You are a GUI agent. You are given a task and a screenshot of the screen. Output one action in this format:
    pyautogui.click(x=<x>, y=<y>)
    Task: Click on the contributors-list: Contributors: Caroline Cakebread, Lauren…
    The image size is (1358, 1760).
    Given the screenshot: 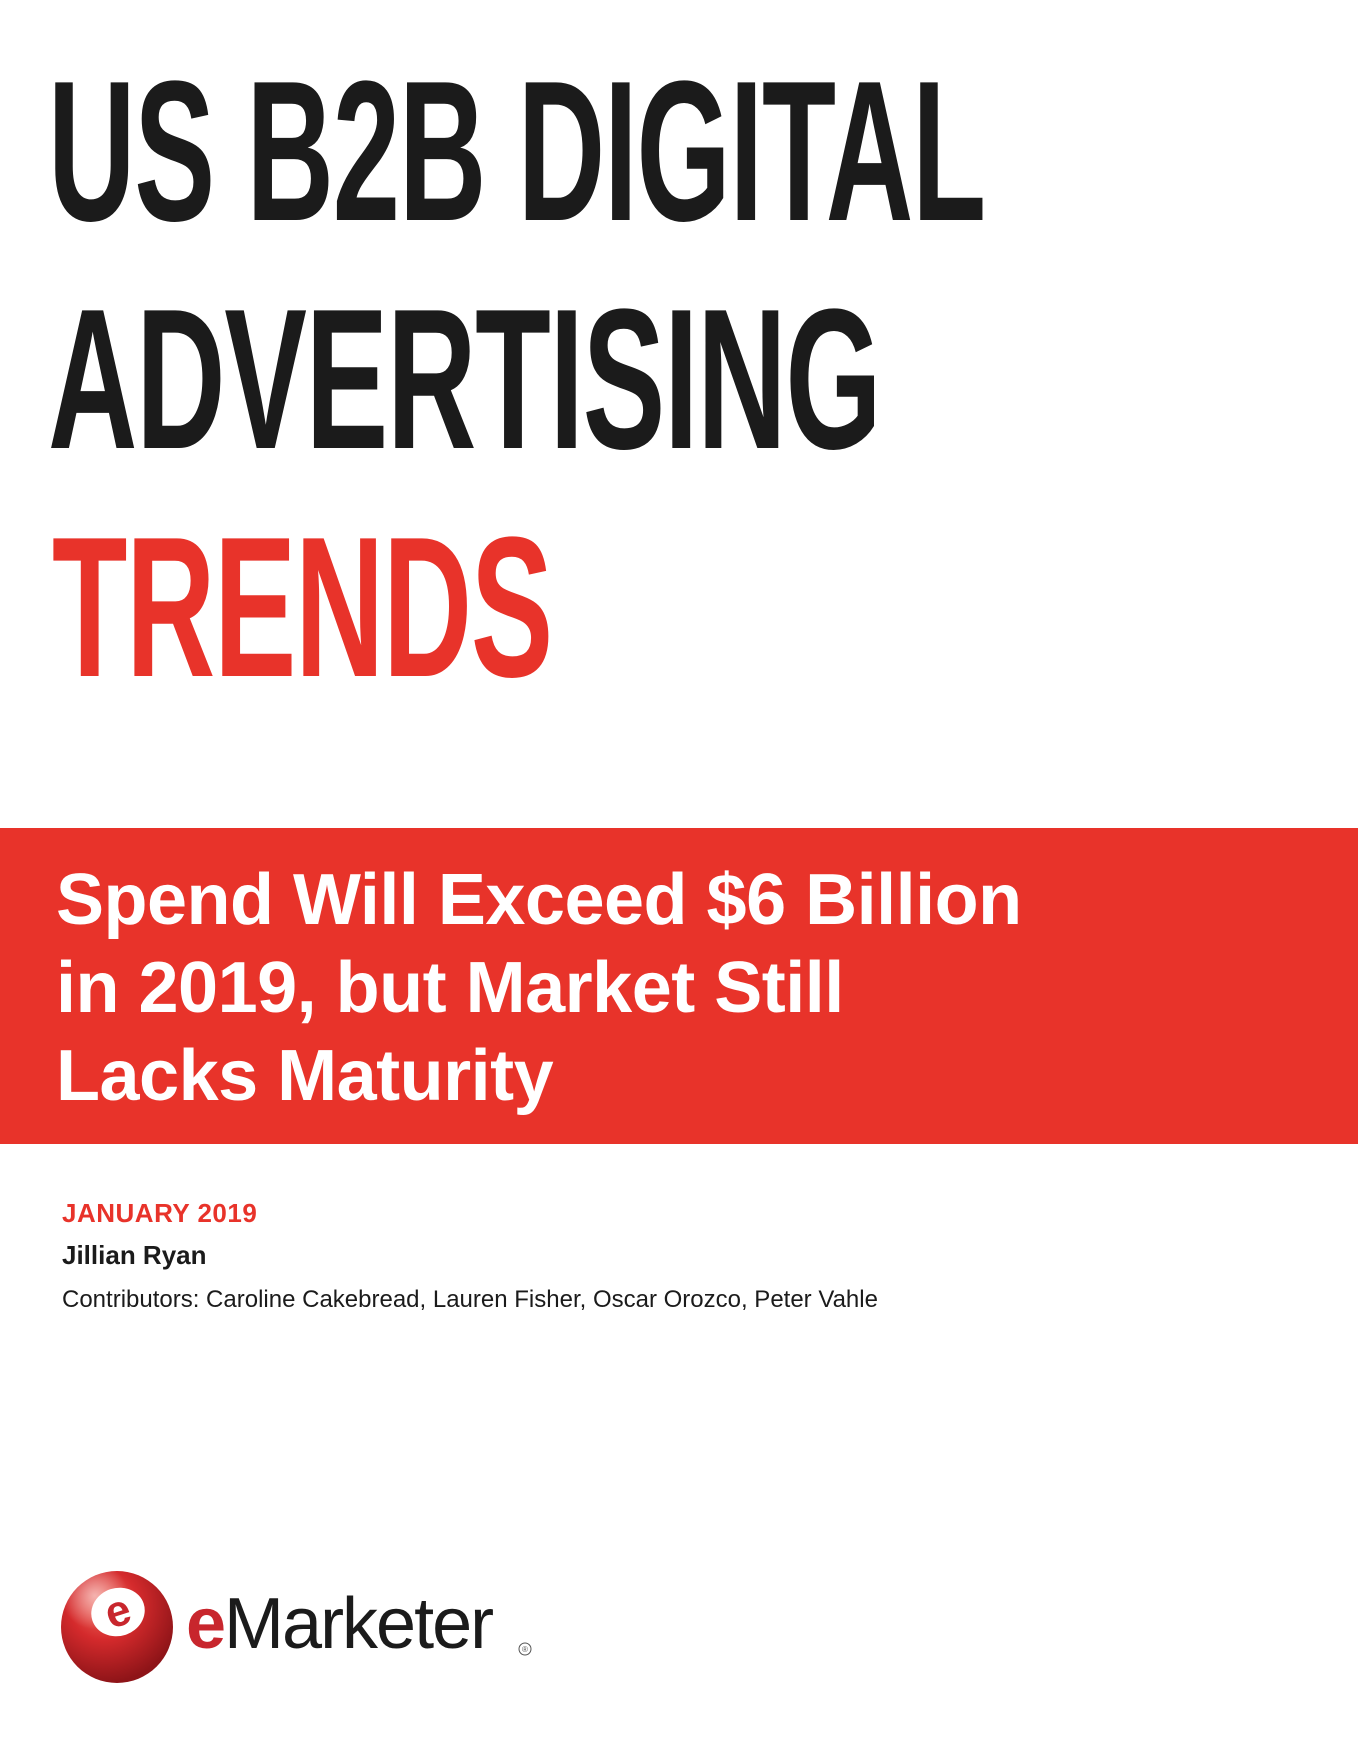 What is the action you would take?
    pyautogui.click(x=470, y=1299)
    